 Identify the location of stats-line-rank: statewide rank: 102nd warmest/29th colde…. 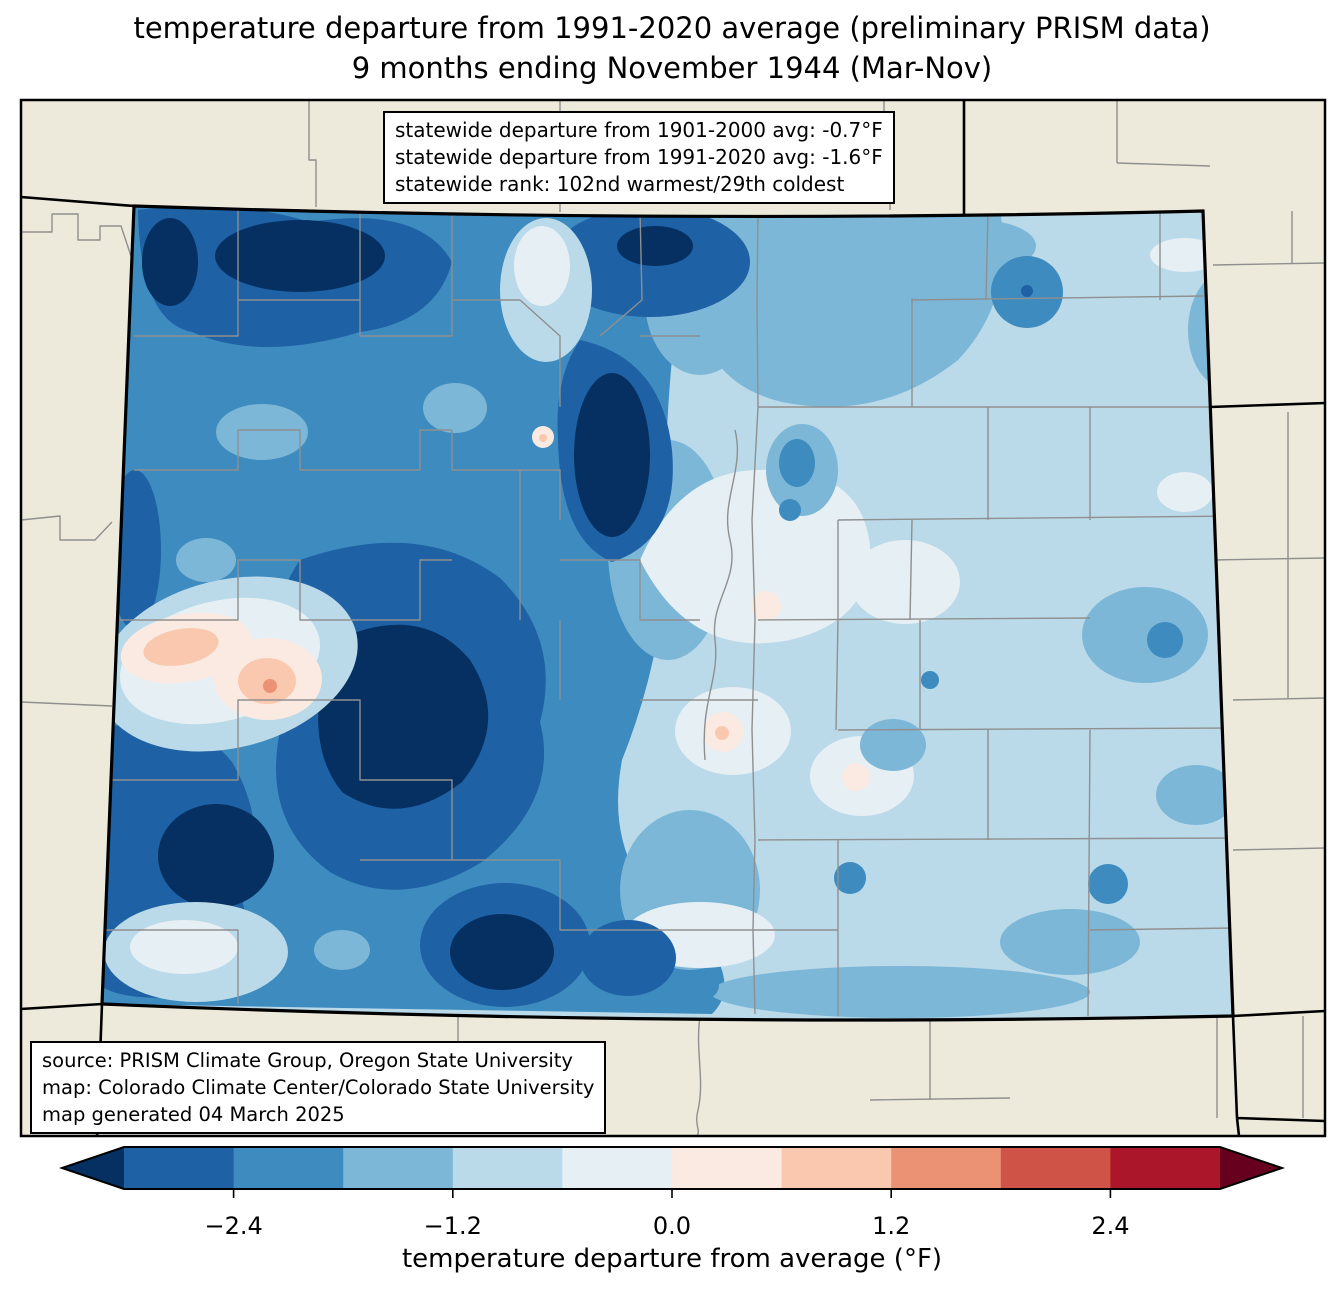
(620, 184).